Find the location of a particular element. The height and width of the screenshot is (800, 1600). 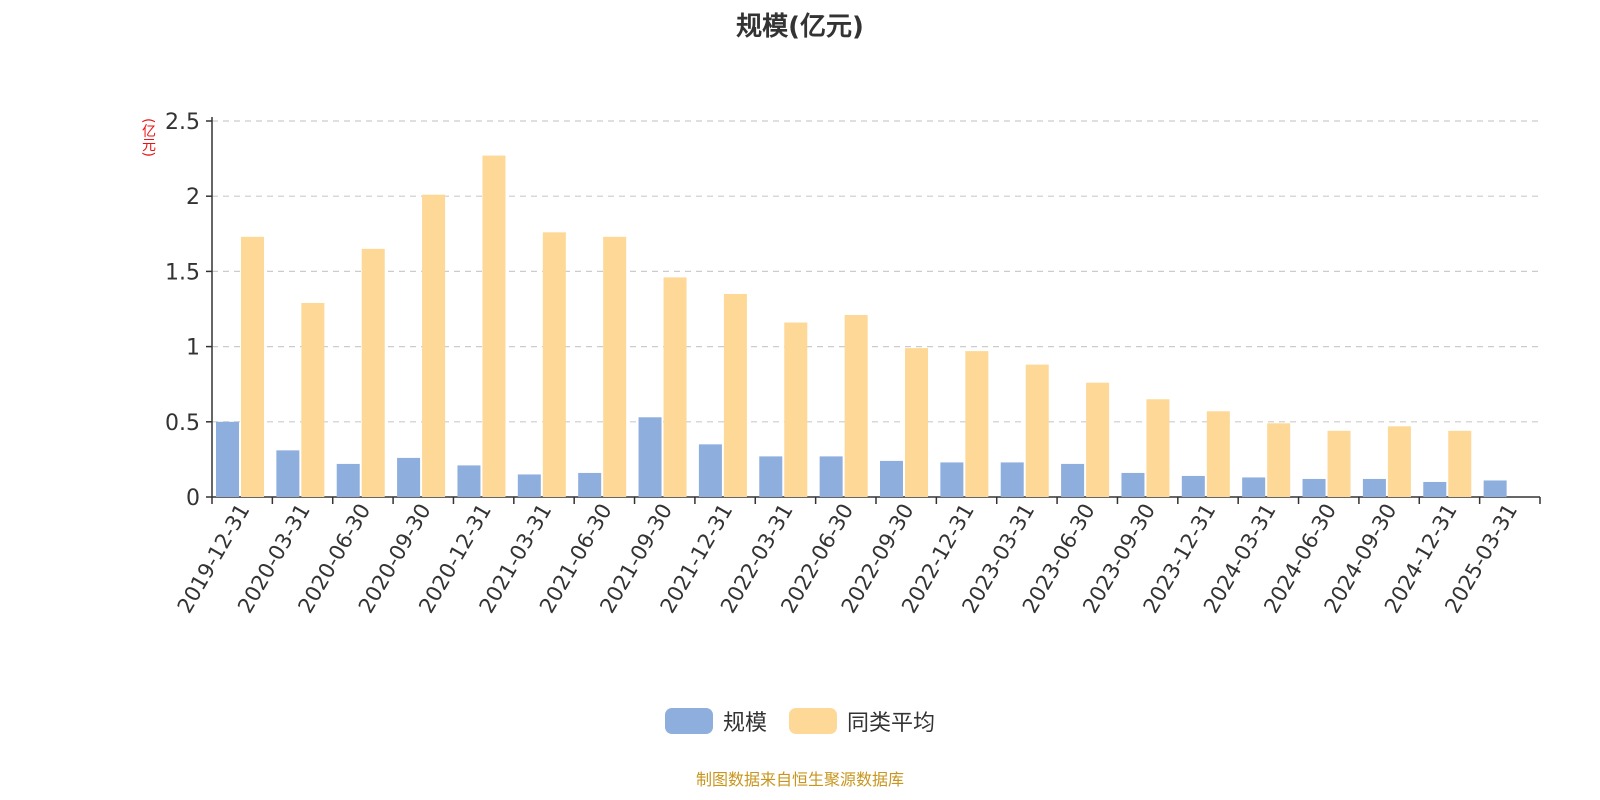

y-axis-unit-label: (亿元) is located at coordinates (148, 137).